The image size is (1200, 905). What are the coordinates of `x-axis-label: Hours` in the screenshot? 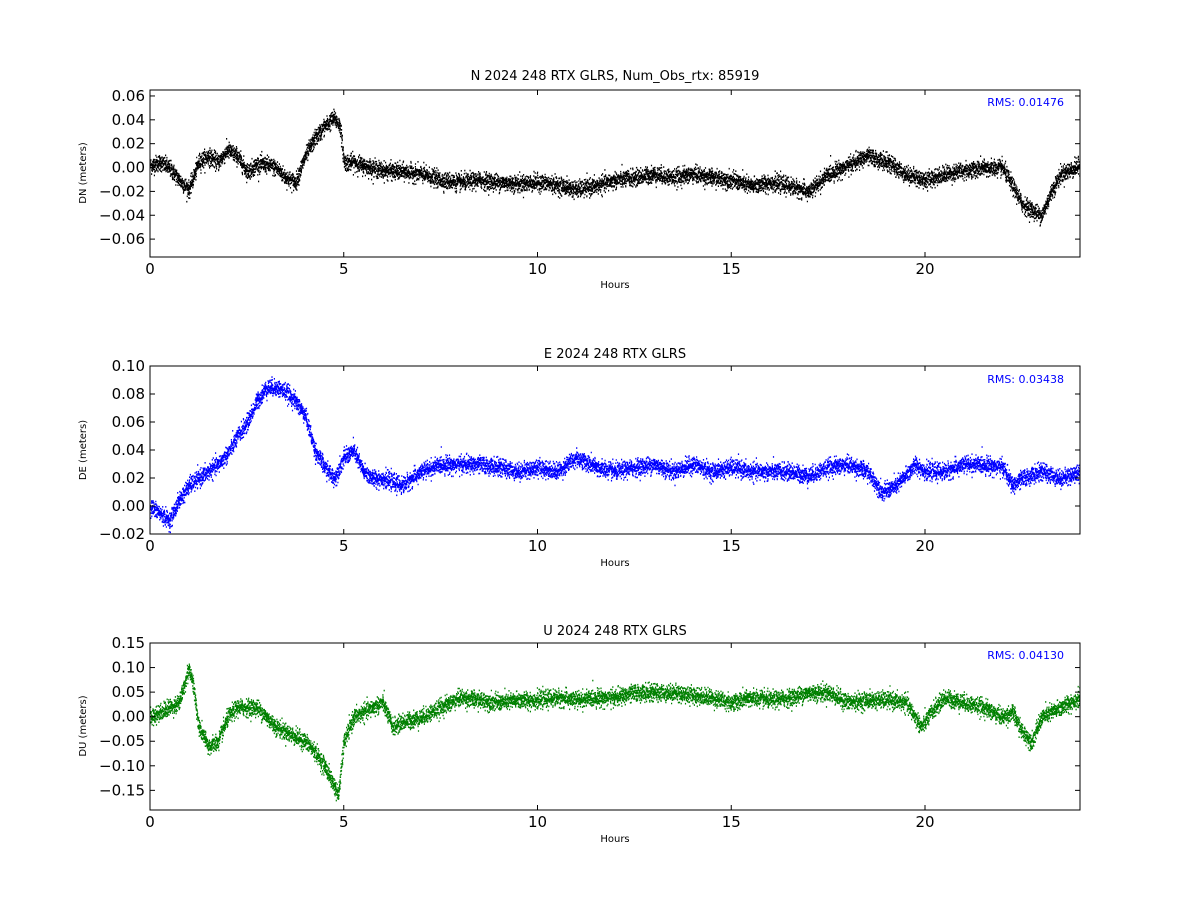 It's located at (614, 285).